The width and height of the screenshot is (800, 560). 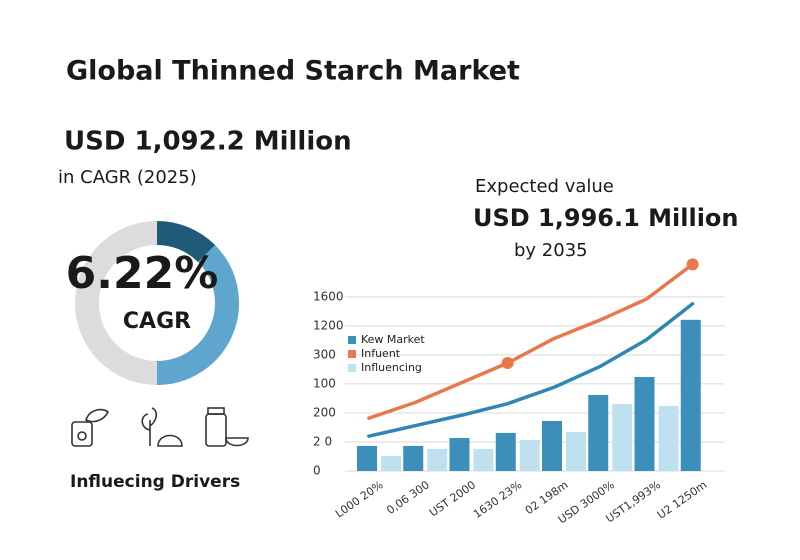 What do you see at coordinates (551, 250) in the screenshot?
I see `expected-year: by 2035` at bounding box center [551, 250].